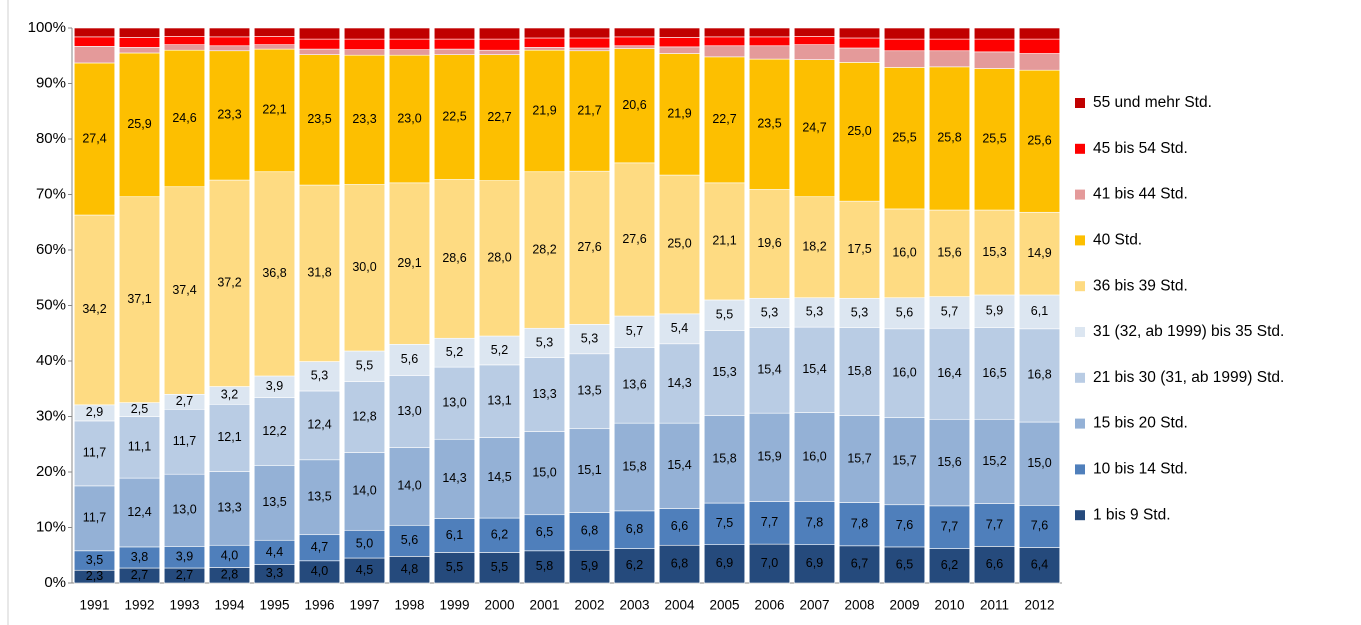 Image resolution: width=1361 pixels, height=625 pixels. Describe the element at coordinates (274, 605) in the screenshot. I see `x-tick-label: 1995` at that location.